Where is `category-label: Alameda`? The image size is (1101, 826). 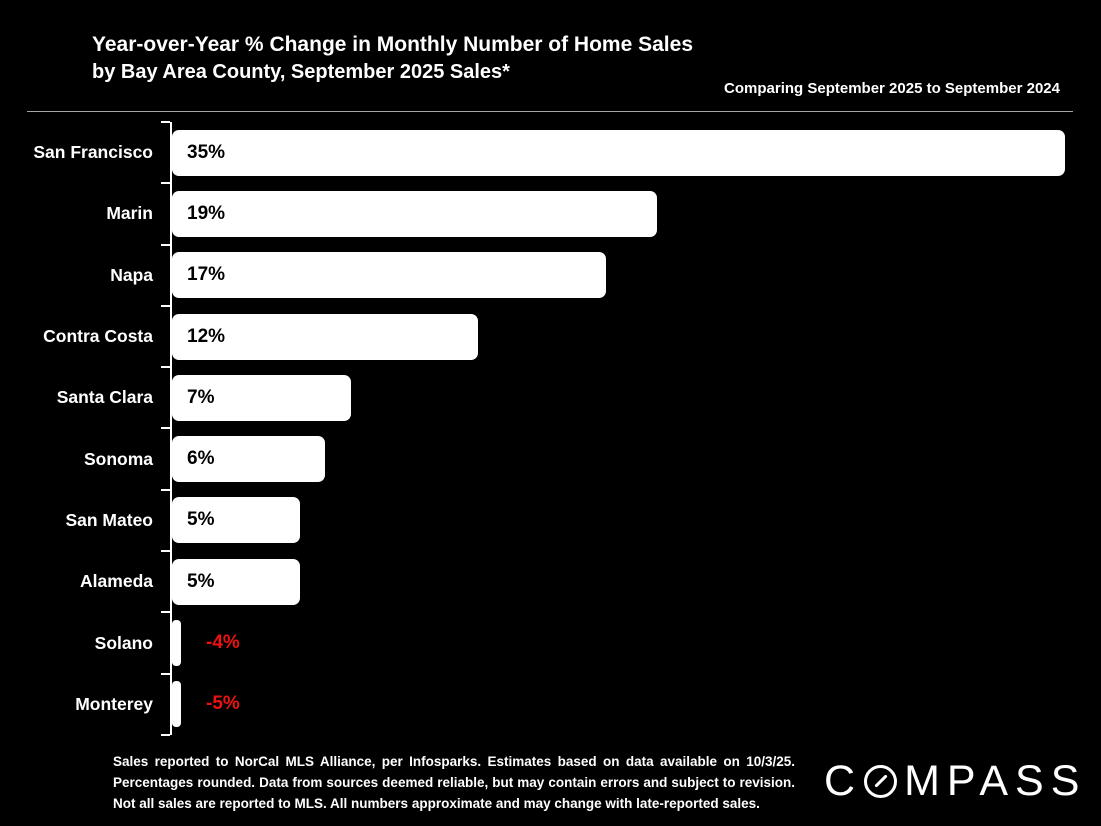
category-label: Alameda is located at coordinates (116, 581).